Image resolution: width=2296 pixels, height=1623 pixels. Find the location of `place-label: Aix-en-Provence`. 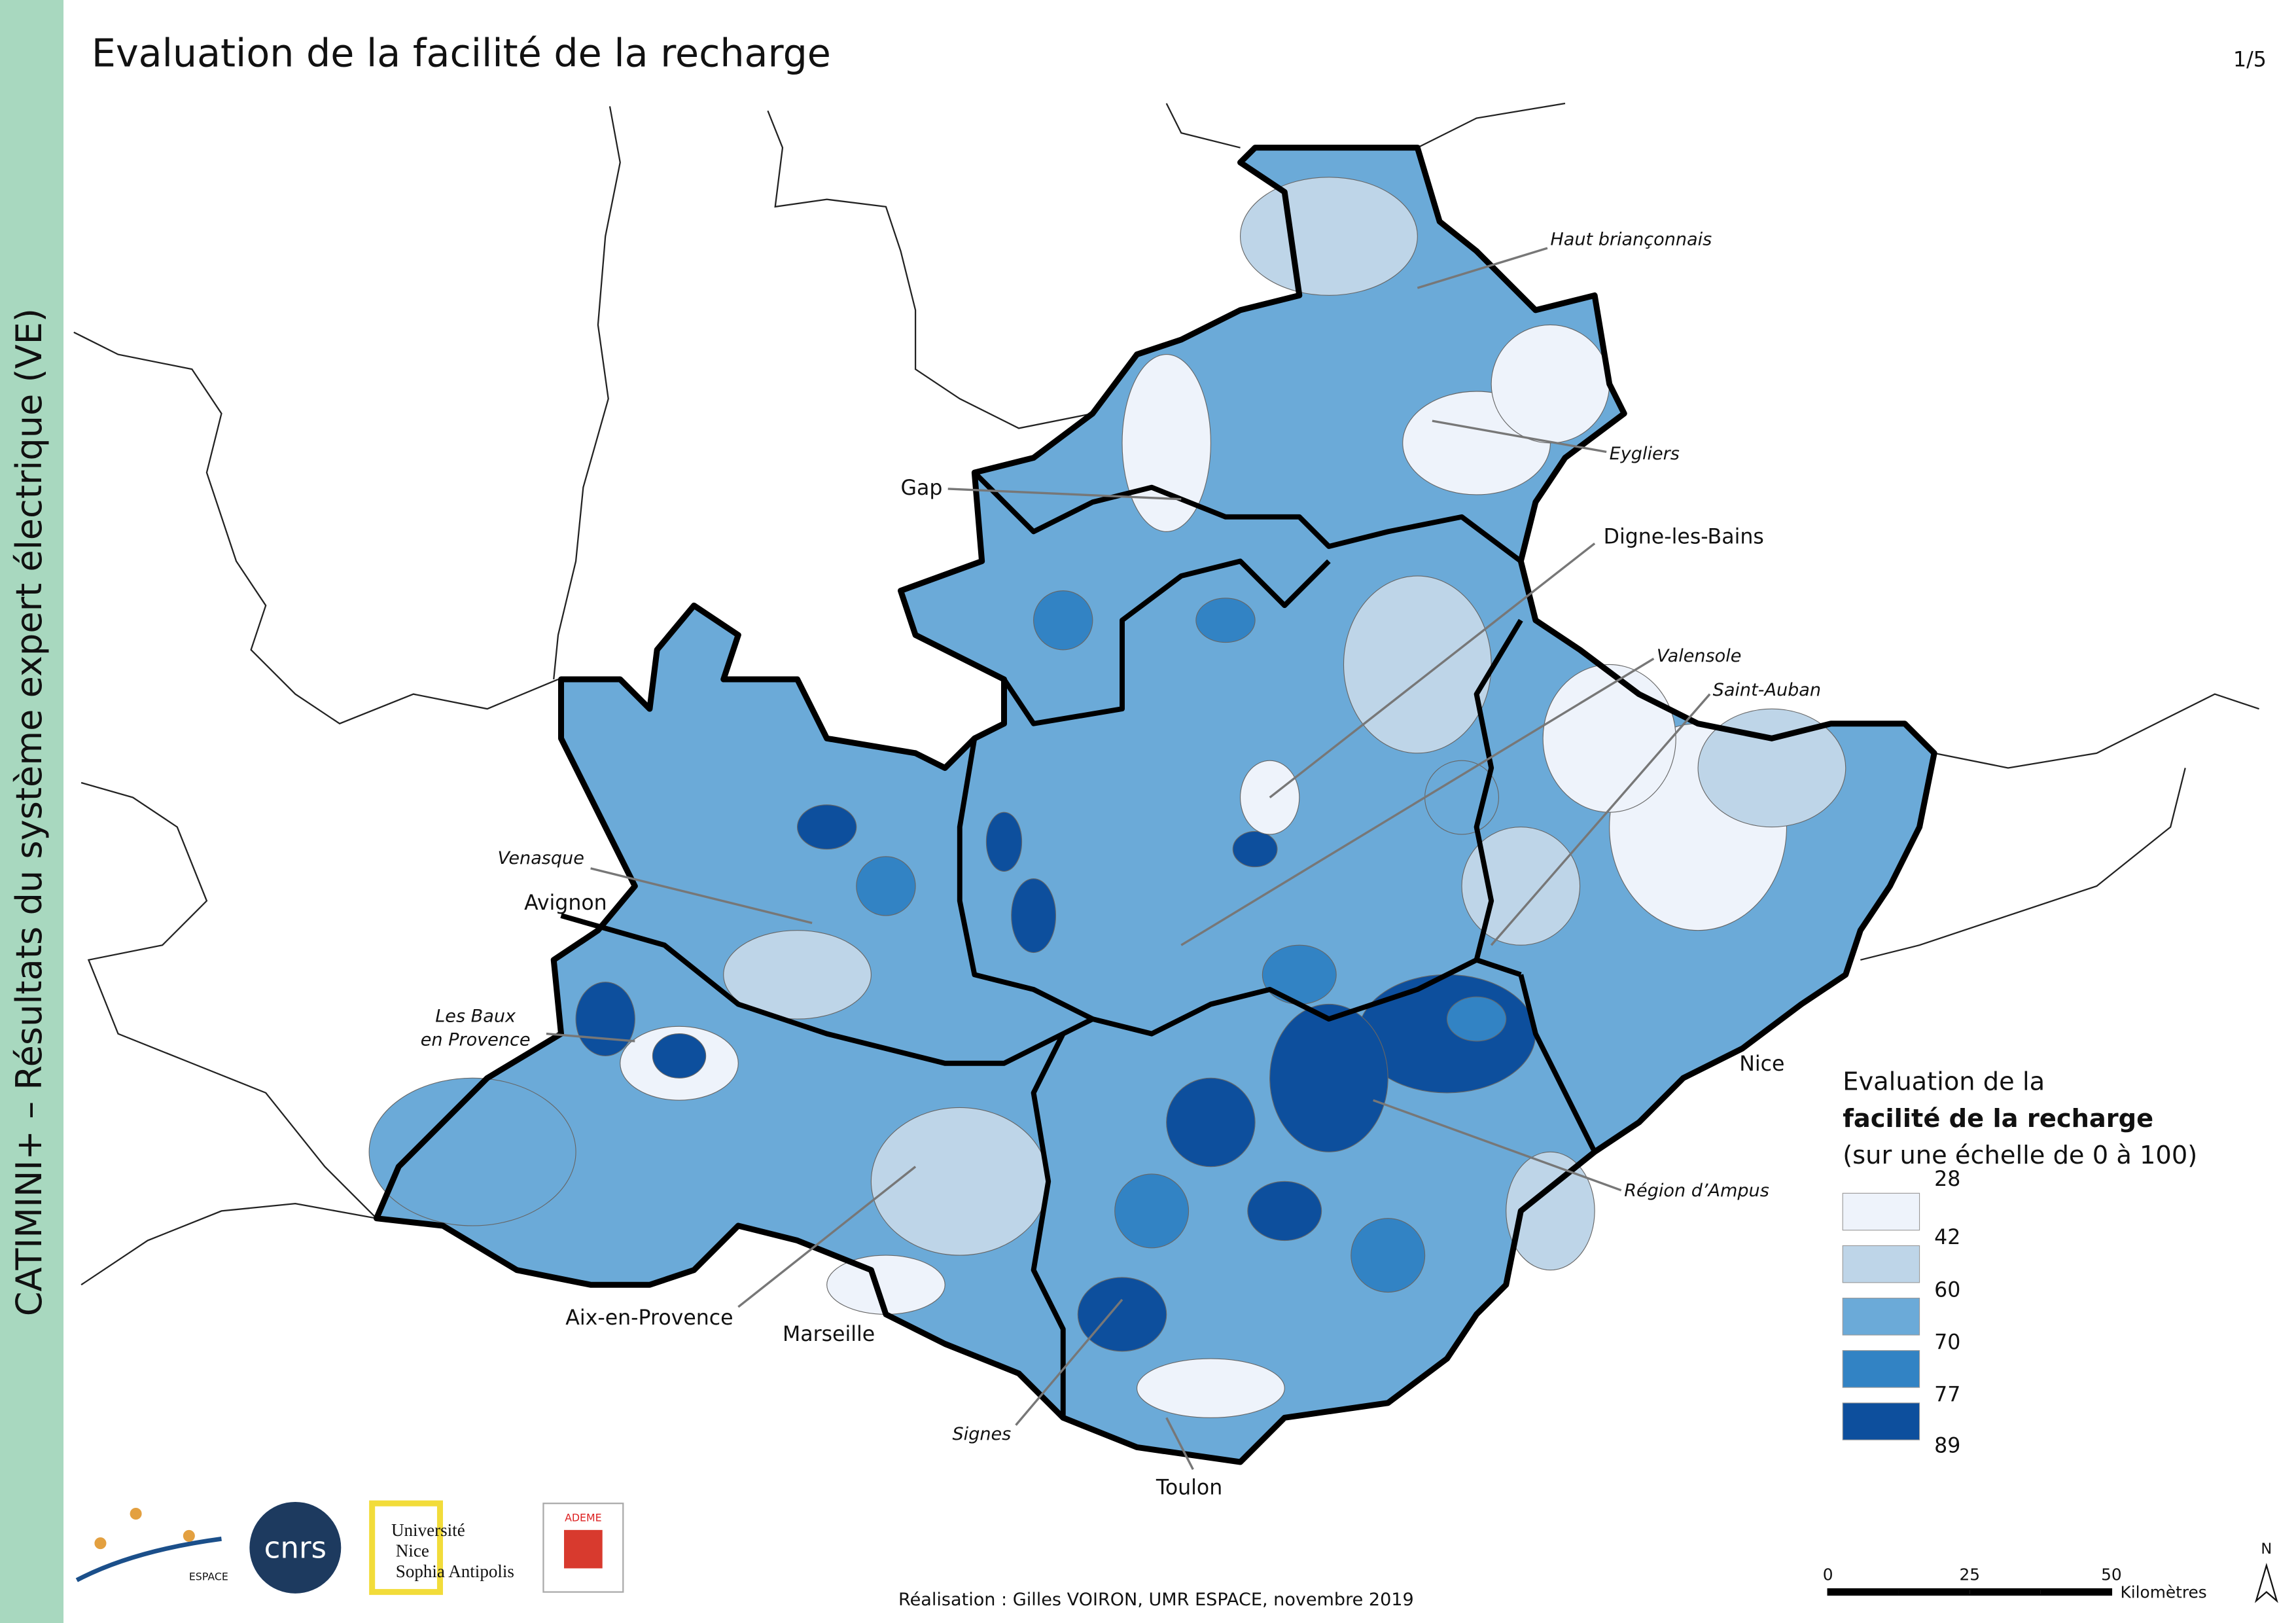

place-label: Aix-en-Provence is located at coordinates (649, 1318).